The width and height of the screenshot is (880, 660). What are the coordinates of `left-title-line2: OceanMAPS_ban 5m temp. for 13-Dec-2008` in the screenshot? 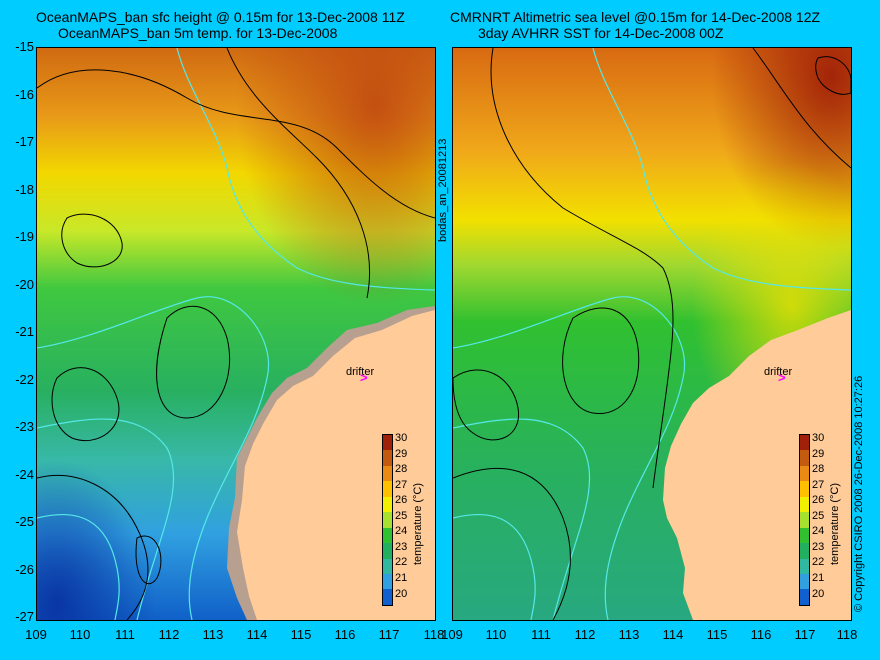 It's located at (198, 33).